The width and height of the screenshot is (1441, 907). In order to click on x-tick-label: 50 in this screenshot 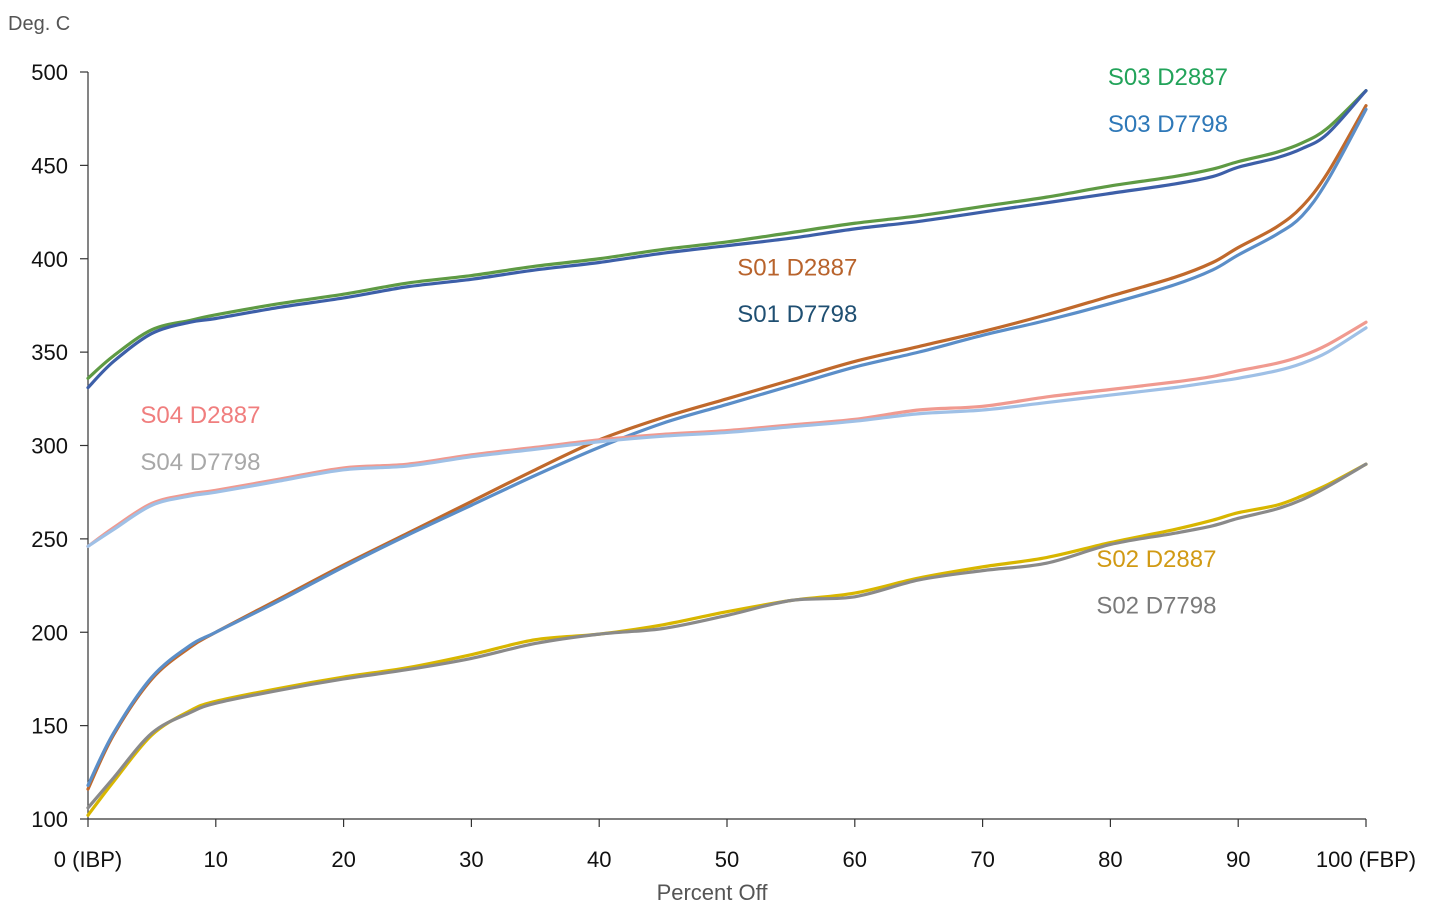, I will do `click(727, 859)`.